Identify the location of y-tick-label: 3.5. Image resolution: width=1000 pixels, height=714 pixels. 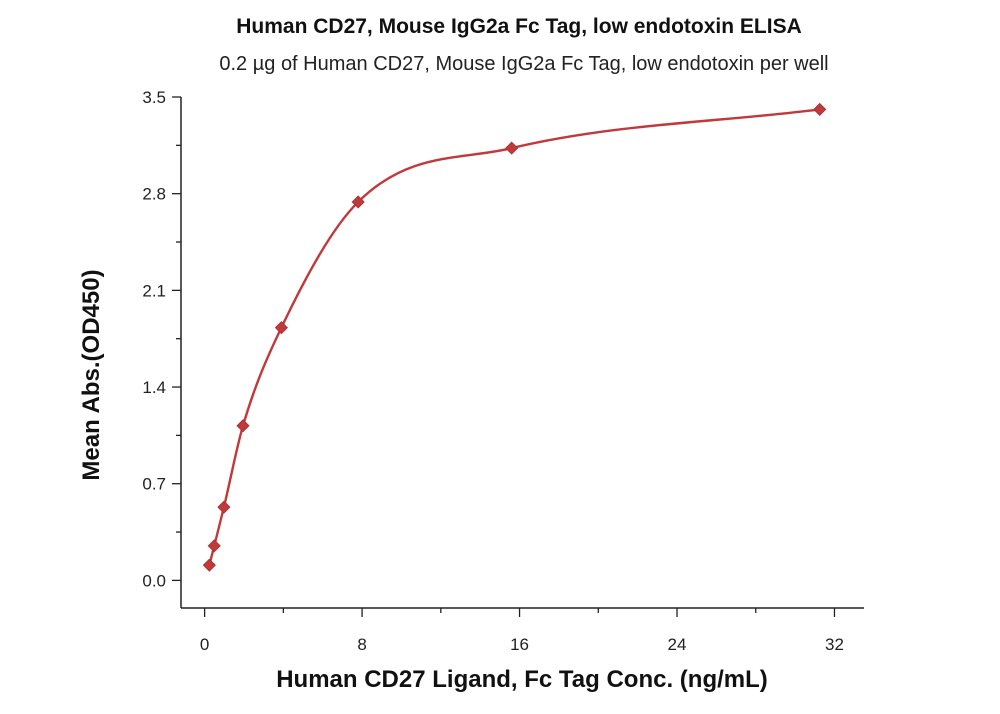
(154, 97).